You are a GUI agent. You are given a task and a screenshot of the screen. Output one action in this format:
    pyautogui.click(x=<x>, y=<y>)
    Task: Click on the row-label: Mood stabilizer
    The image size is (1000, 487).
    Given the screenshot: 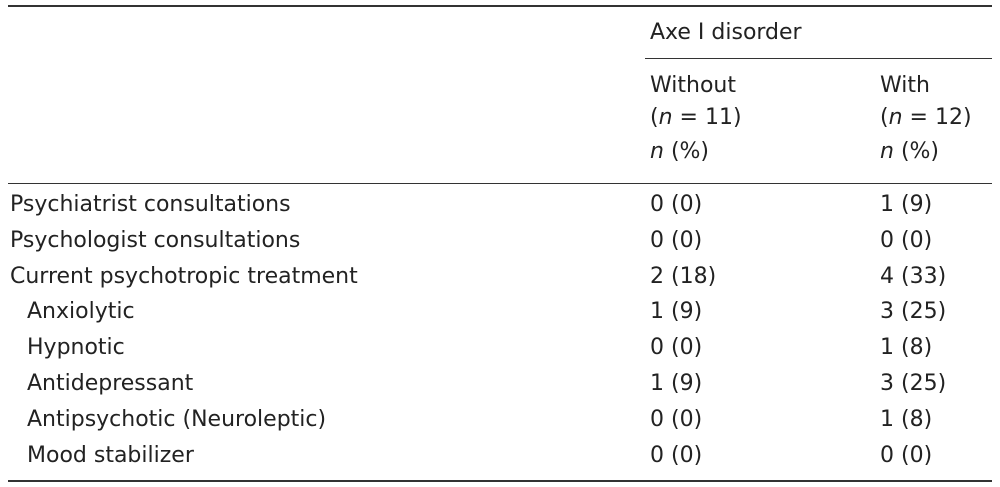 What is the action you would take?
    pyautogui.click(x=110, y=455)
    